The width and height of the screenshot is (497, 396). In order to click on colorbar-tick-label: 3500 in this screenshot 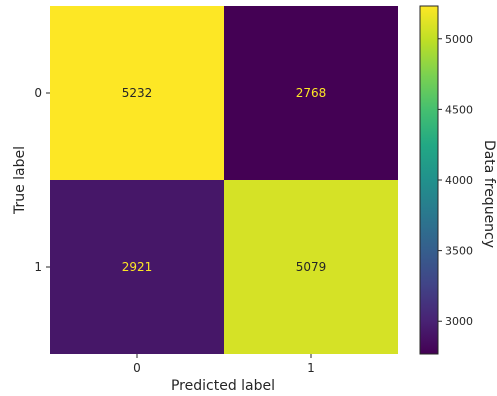, I will do `click(459, 251)`.